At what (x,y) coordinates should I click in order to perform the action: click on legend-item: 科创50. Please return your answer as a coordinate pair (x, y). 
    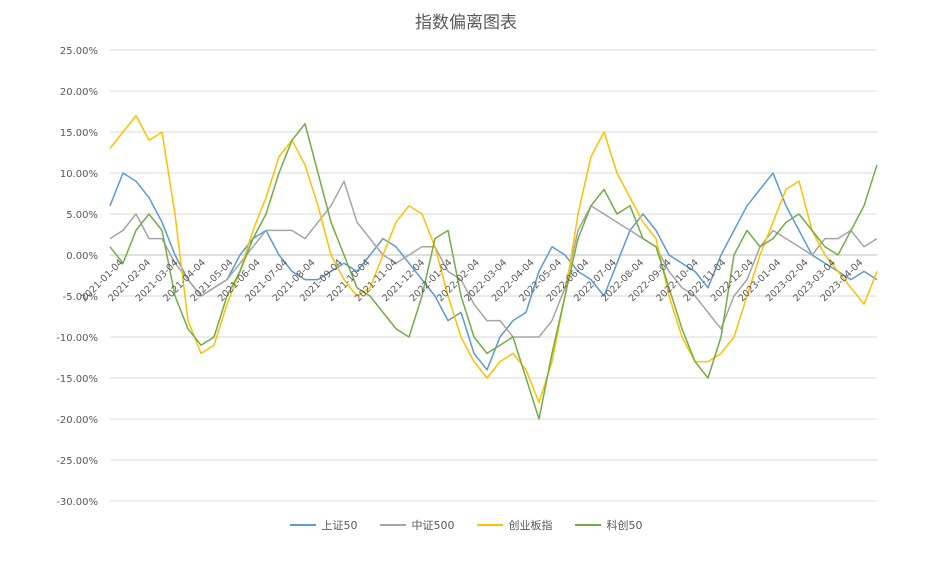
    Looking at the image, I should click on (608, 525).